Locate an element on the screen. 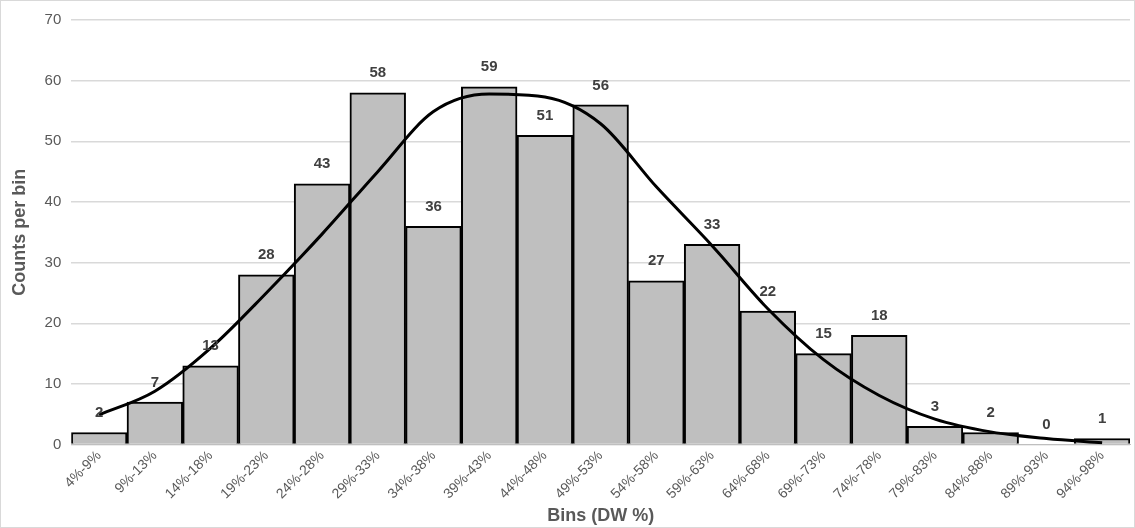 The width and height of the screenshot is (1135, 528). data-label: 1 is located at coordinates (1102, 418).